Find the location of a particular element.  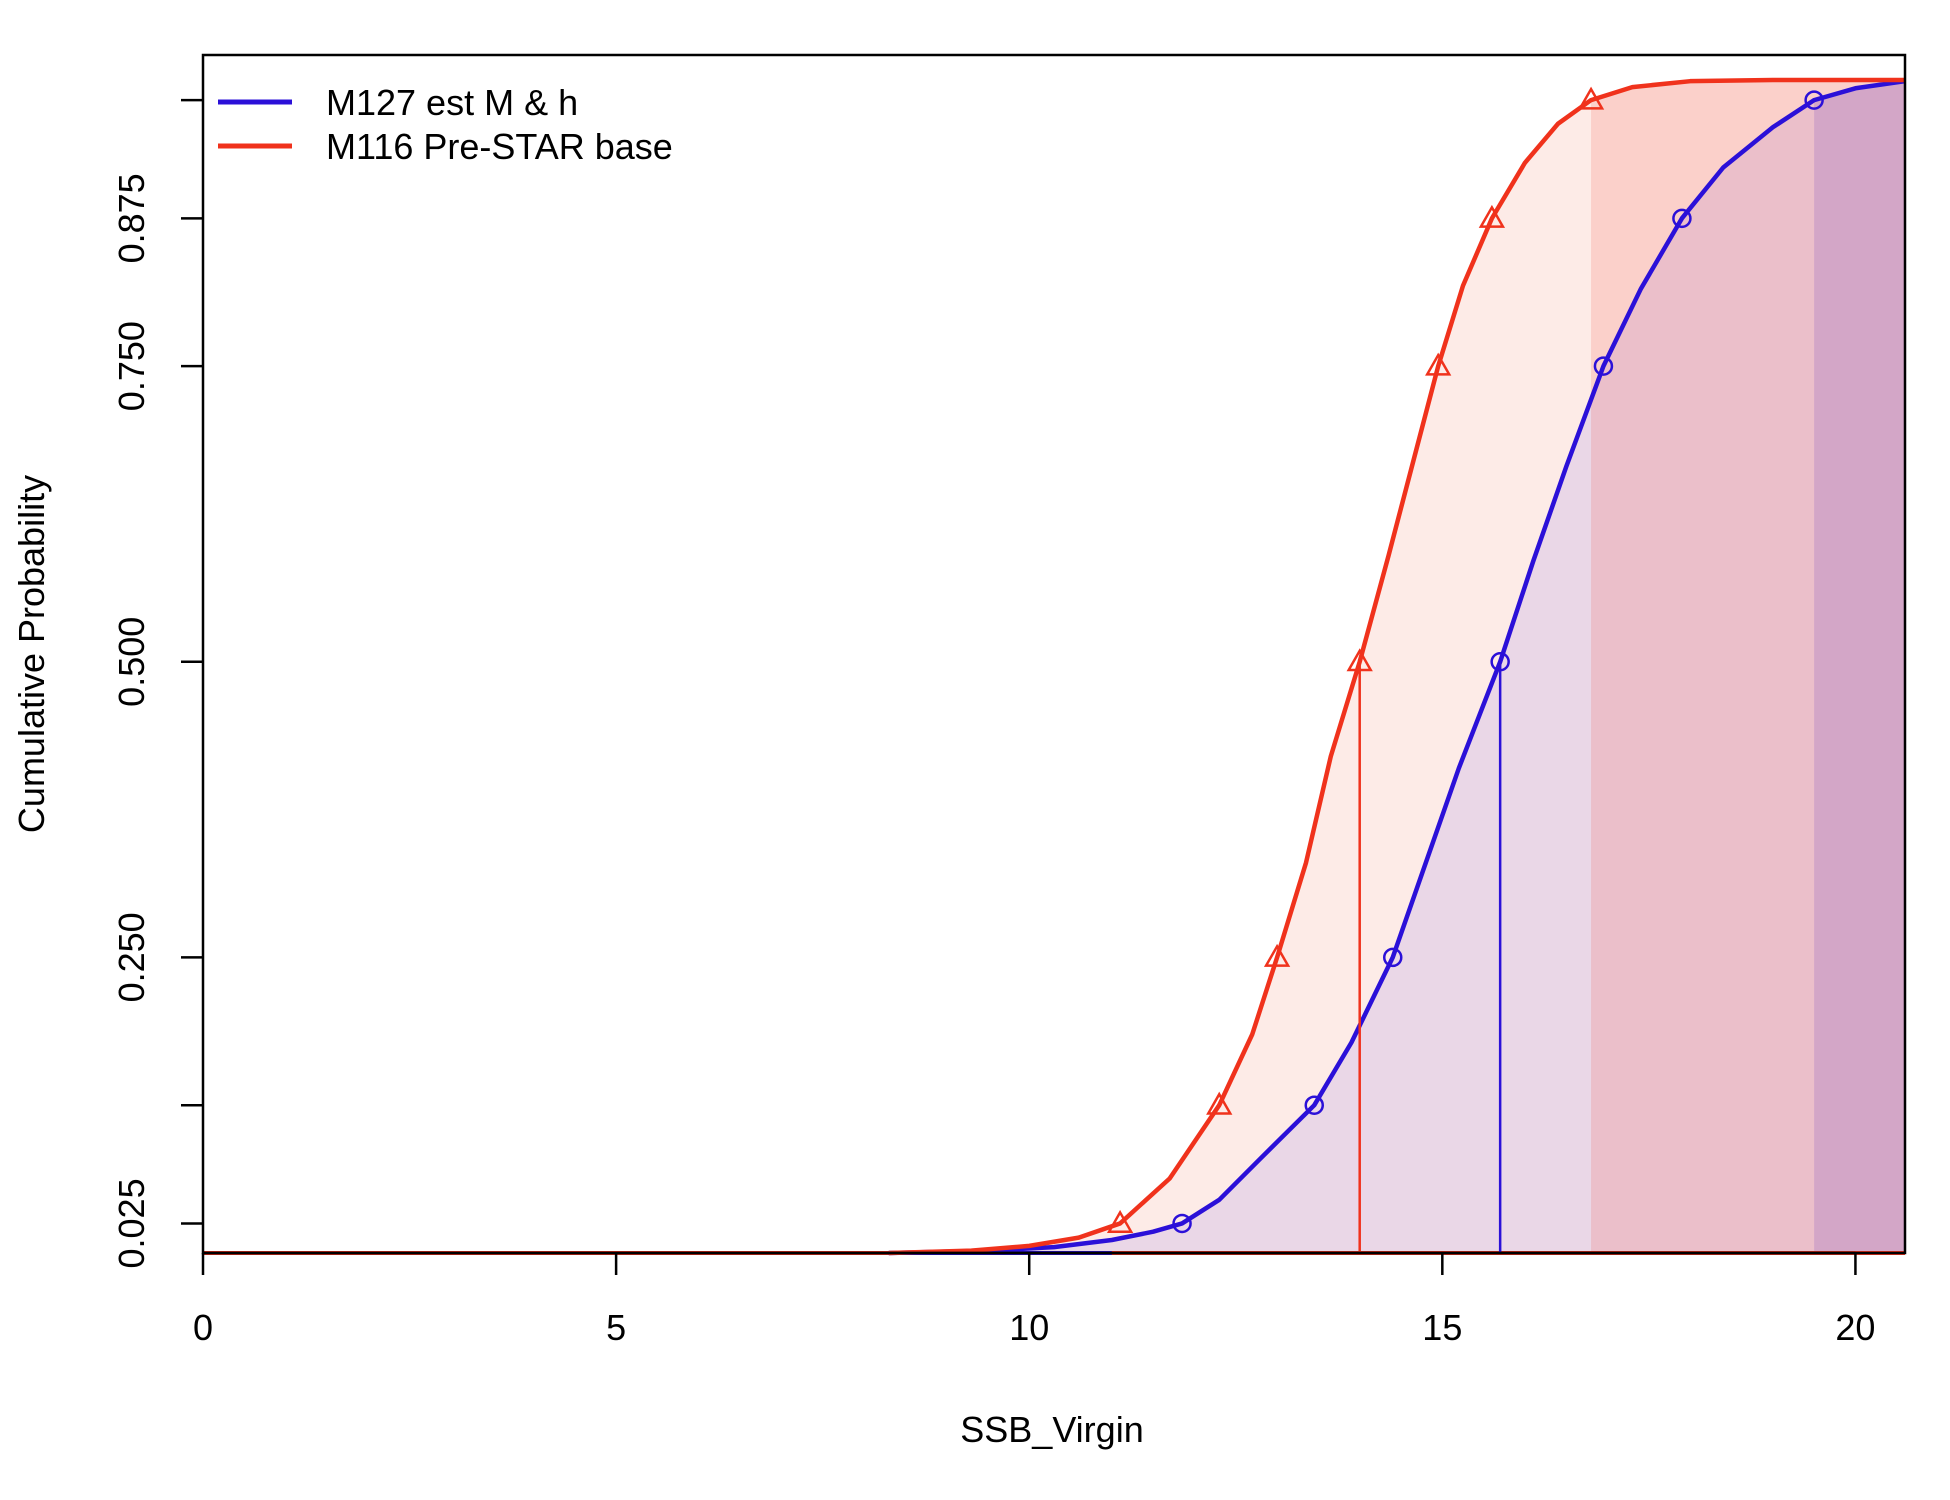

y-tick-label: 0.875 is located at coordinates (131, 218).